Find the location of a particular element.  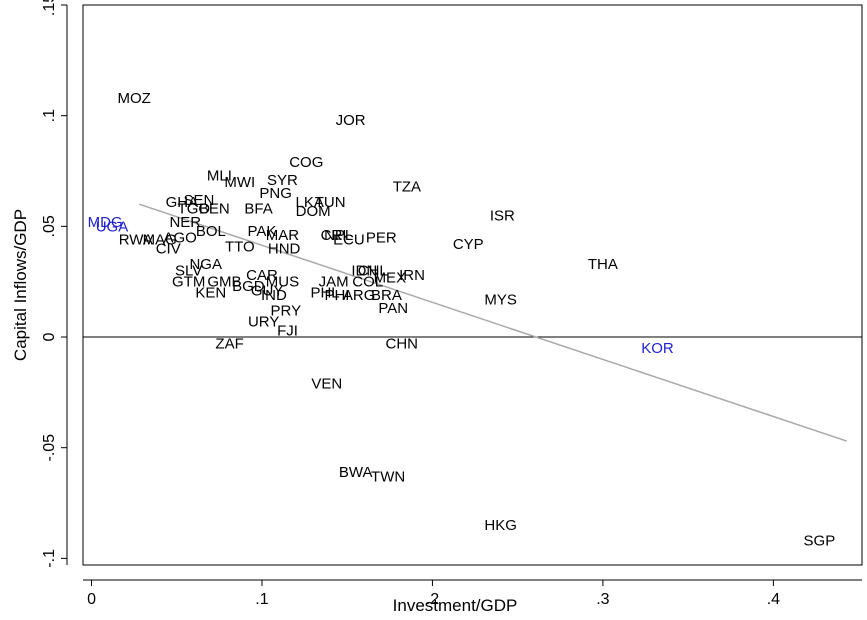

point-label-lka: LKA is located at coordinates (310, 202).